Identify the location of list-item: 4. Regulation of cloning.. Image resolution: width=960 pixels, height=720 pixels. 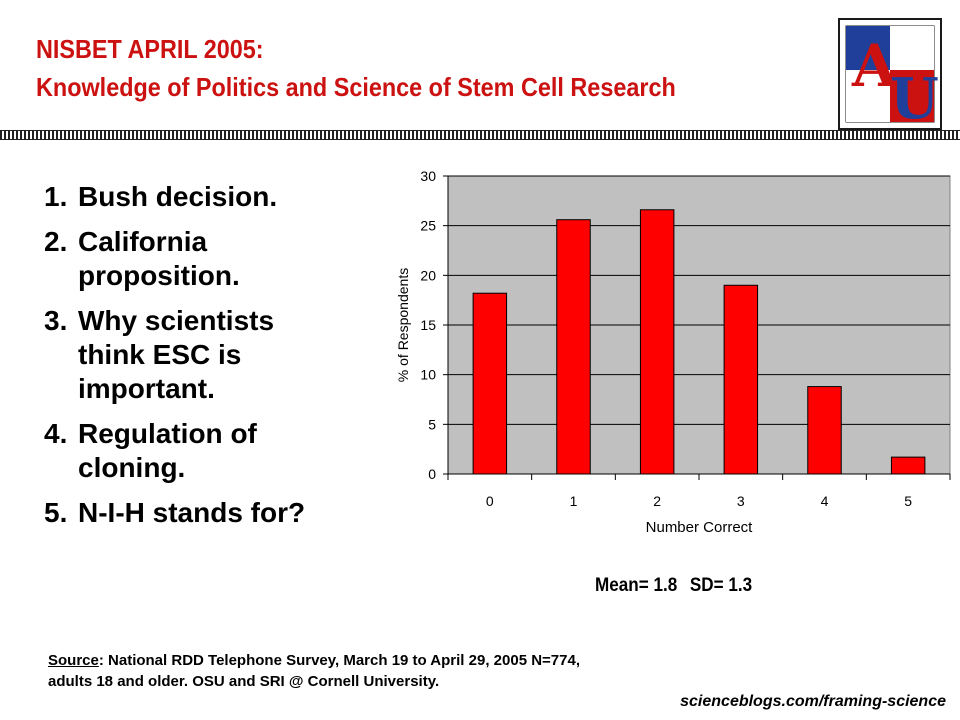
(221, 451).